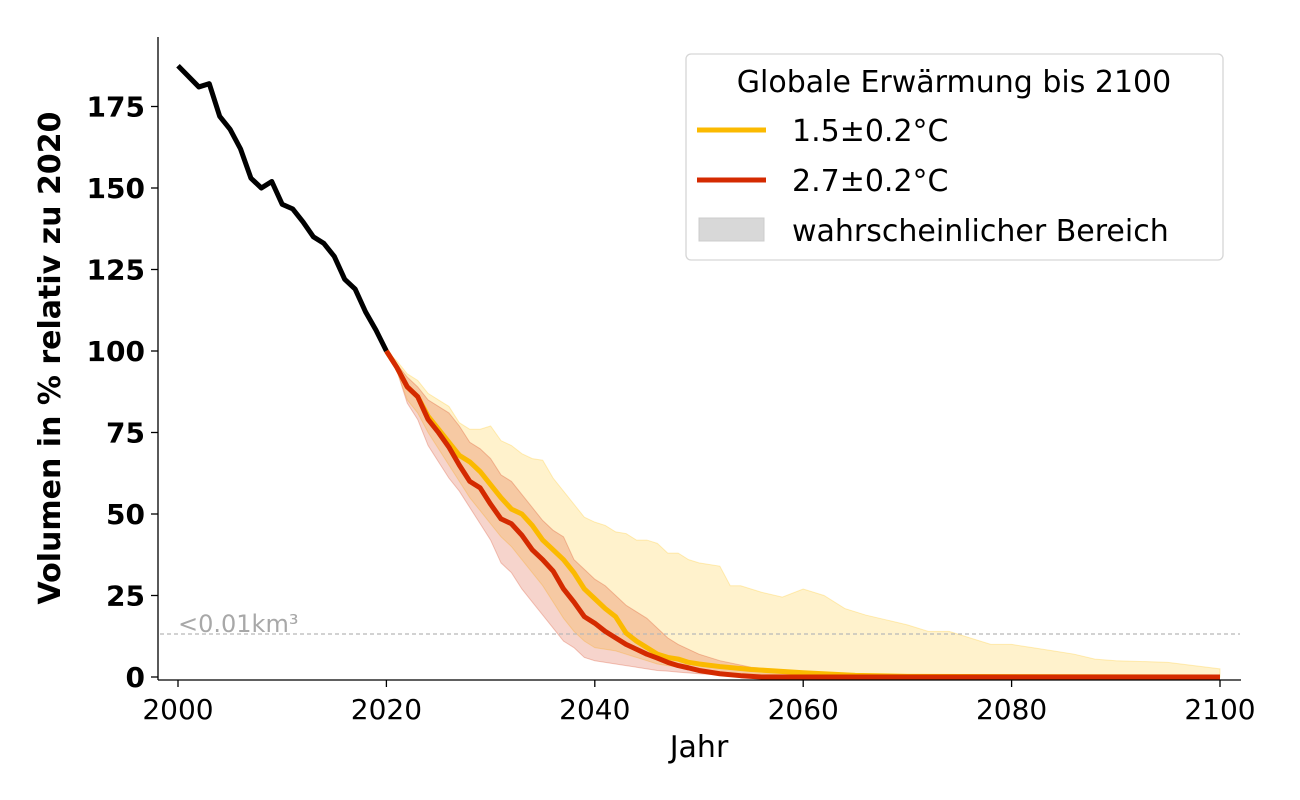  What do you see at coordinates (870, 131) in the screenshot?
I see `legend-label-1-5: 1.5±0.2°C` at bounding box center [870, 131].